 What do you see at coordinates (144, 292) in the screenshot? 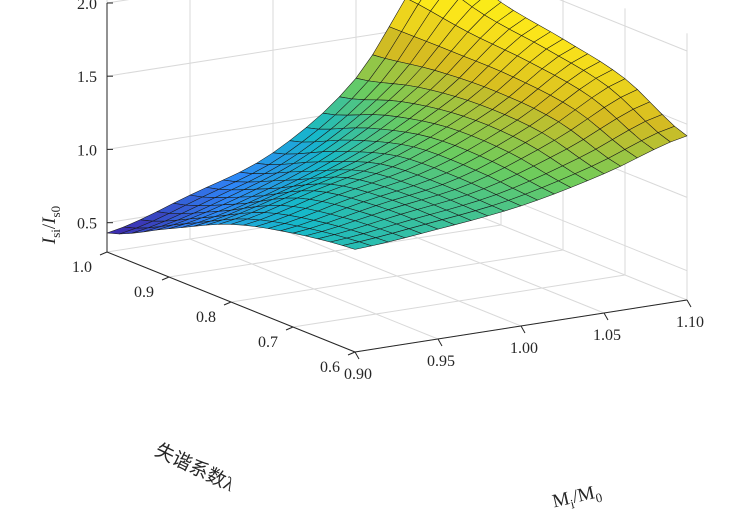
I see `y-tick-label: 0.9` at bounding box center [144, 292].